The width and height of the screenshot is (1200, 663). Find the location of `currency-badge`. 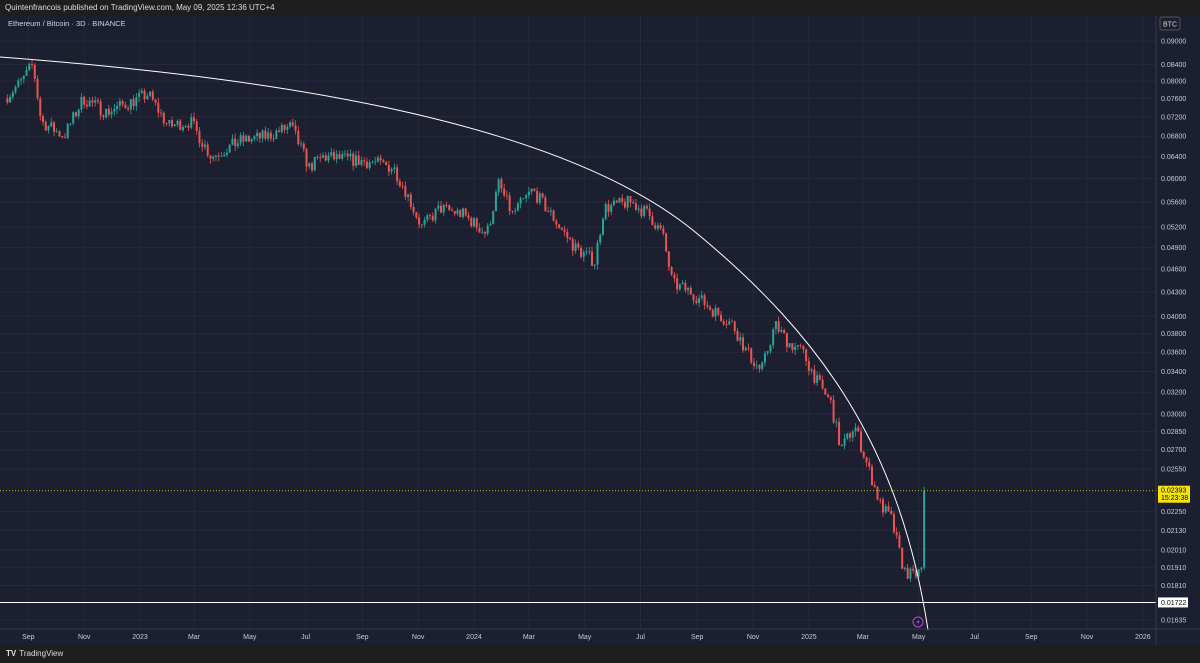

currency-badge is located at coordinates (1170, 23).